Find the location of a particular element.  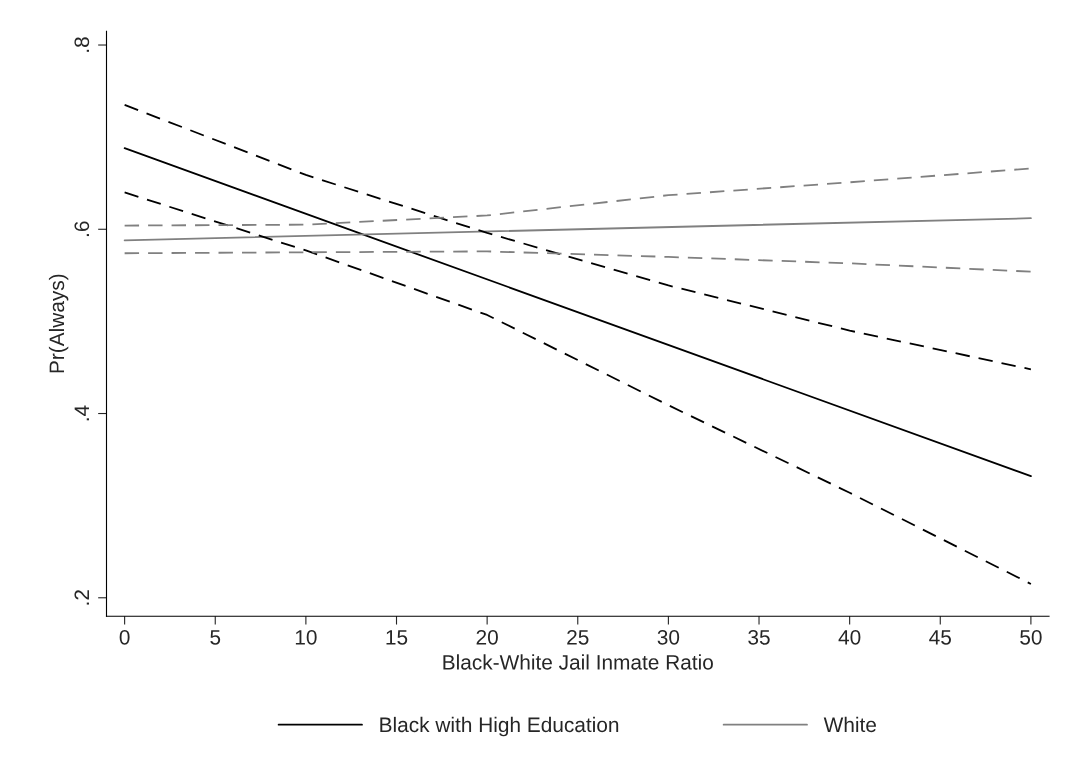

x-tick-label: 10 is located at coordinates (306, 637).